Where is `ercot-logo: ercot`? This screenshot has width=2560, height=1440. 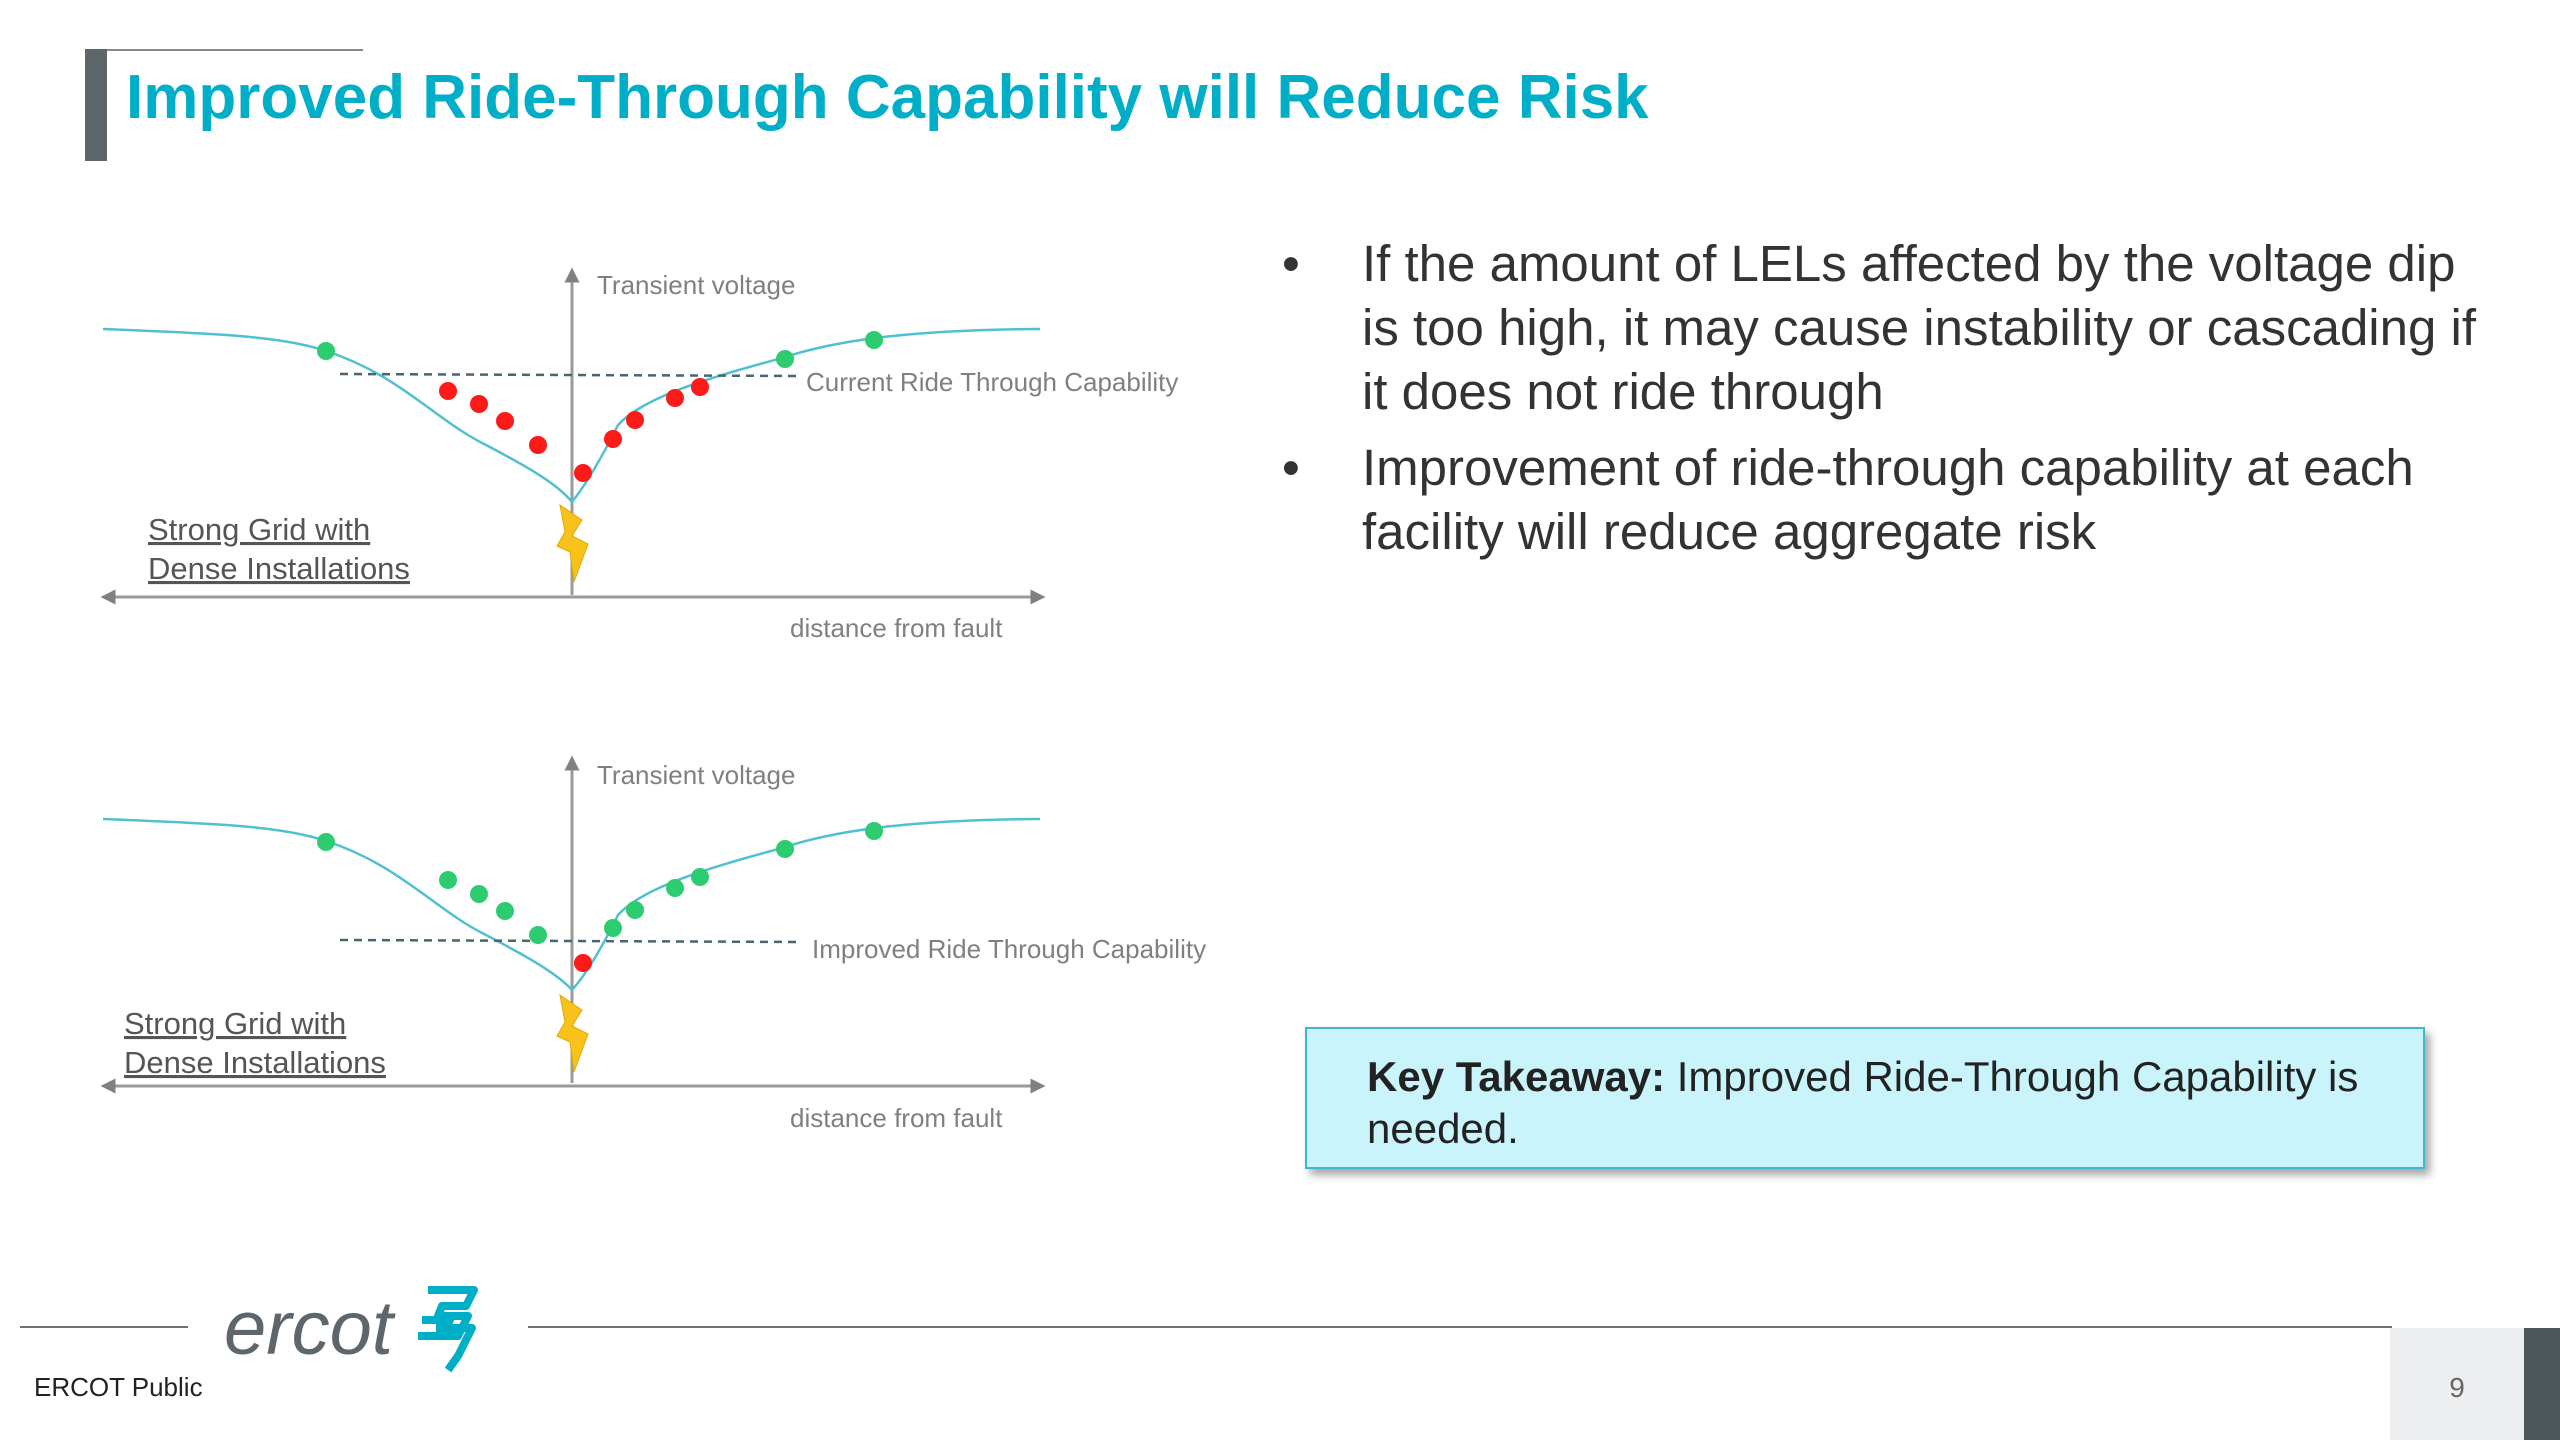 ercot-logo: ercot is located at coordinates (351, 1329).